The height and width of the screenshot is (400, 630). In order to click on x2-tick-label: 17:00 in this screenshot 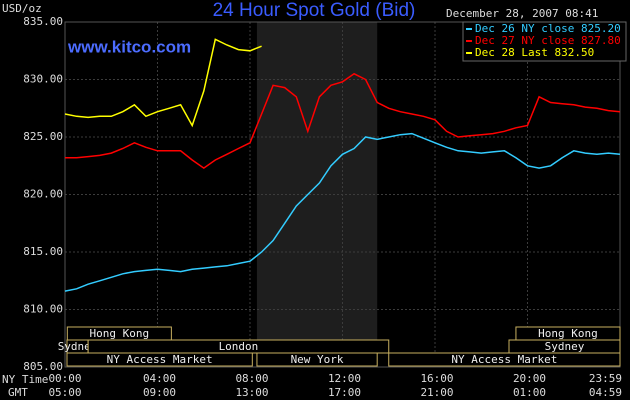, I will do `click(344, 392)`.